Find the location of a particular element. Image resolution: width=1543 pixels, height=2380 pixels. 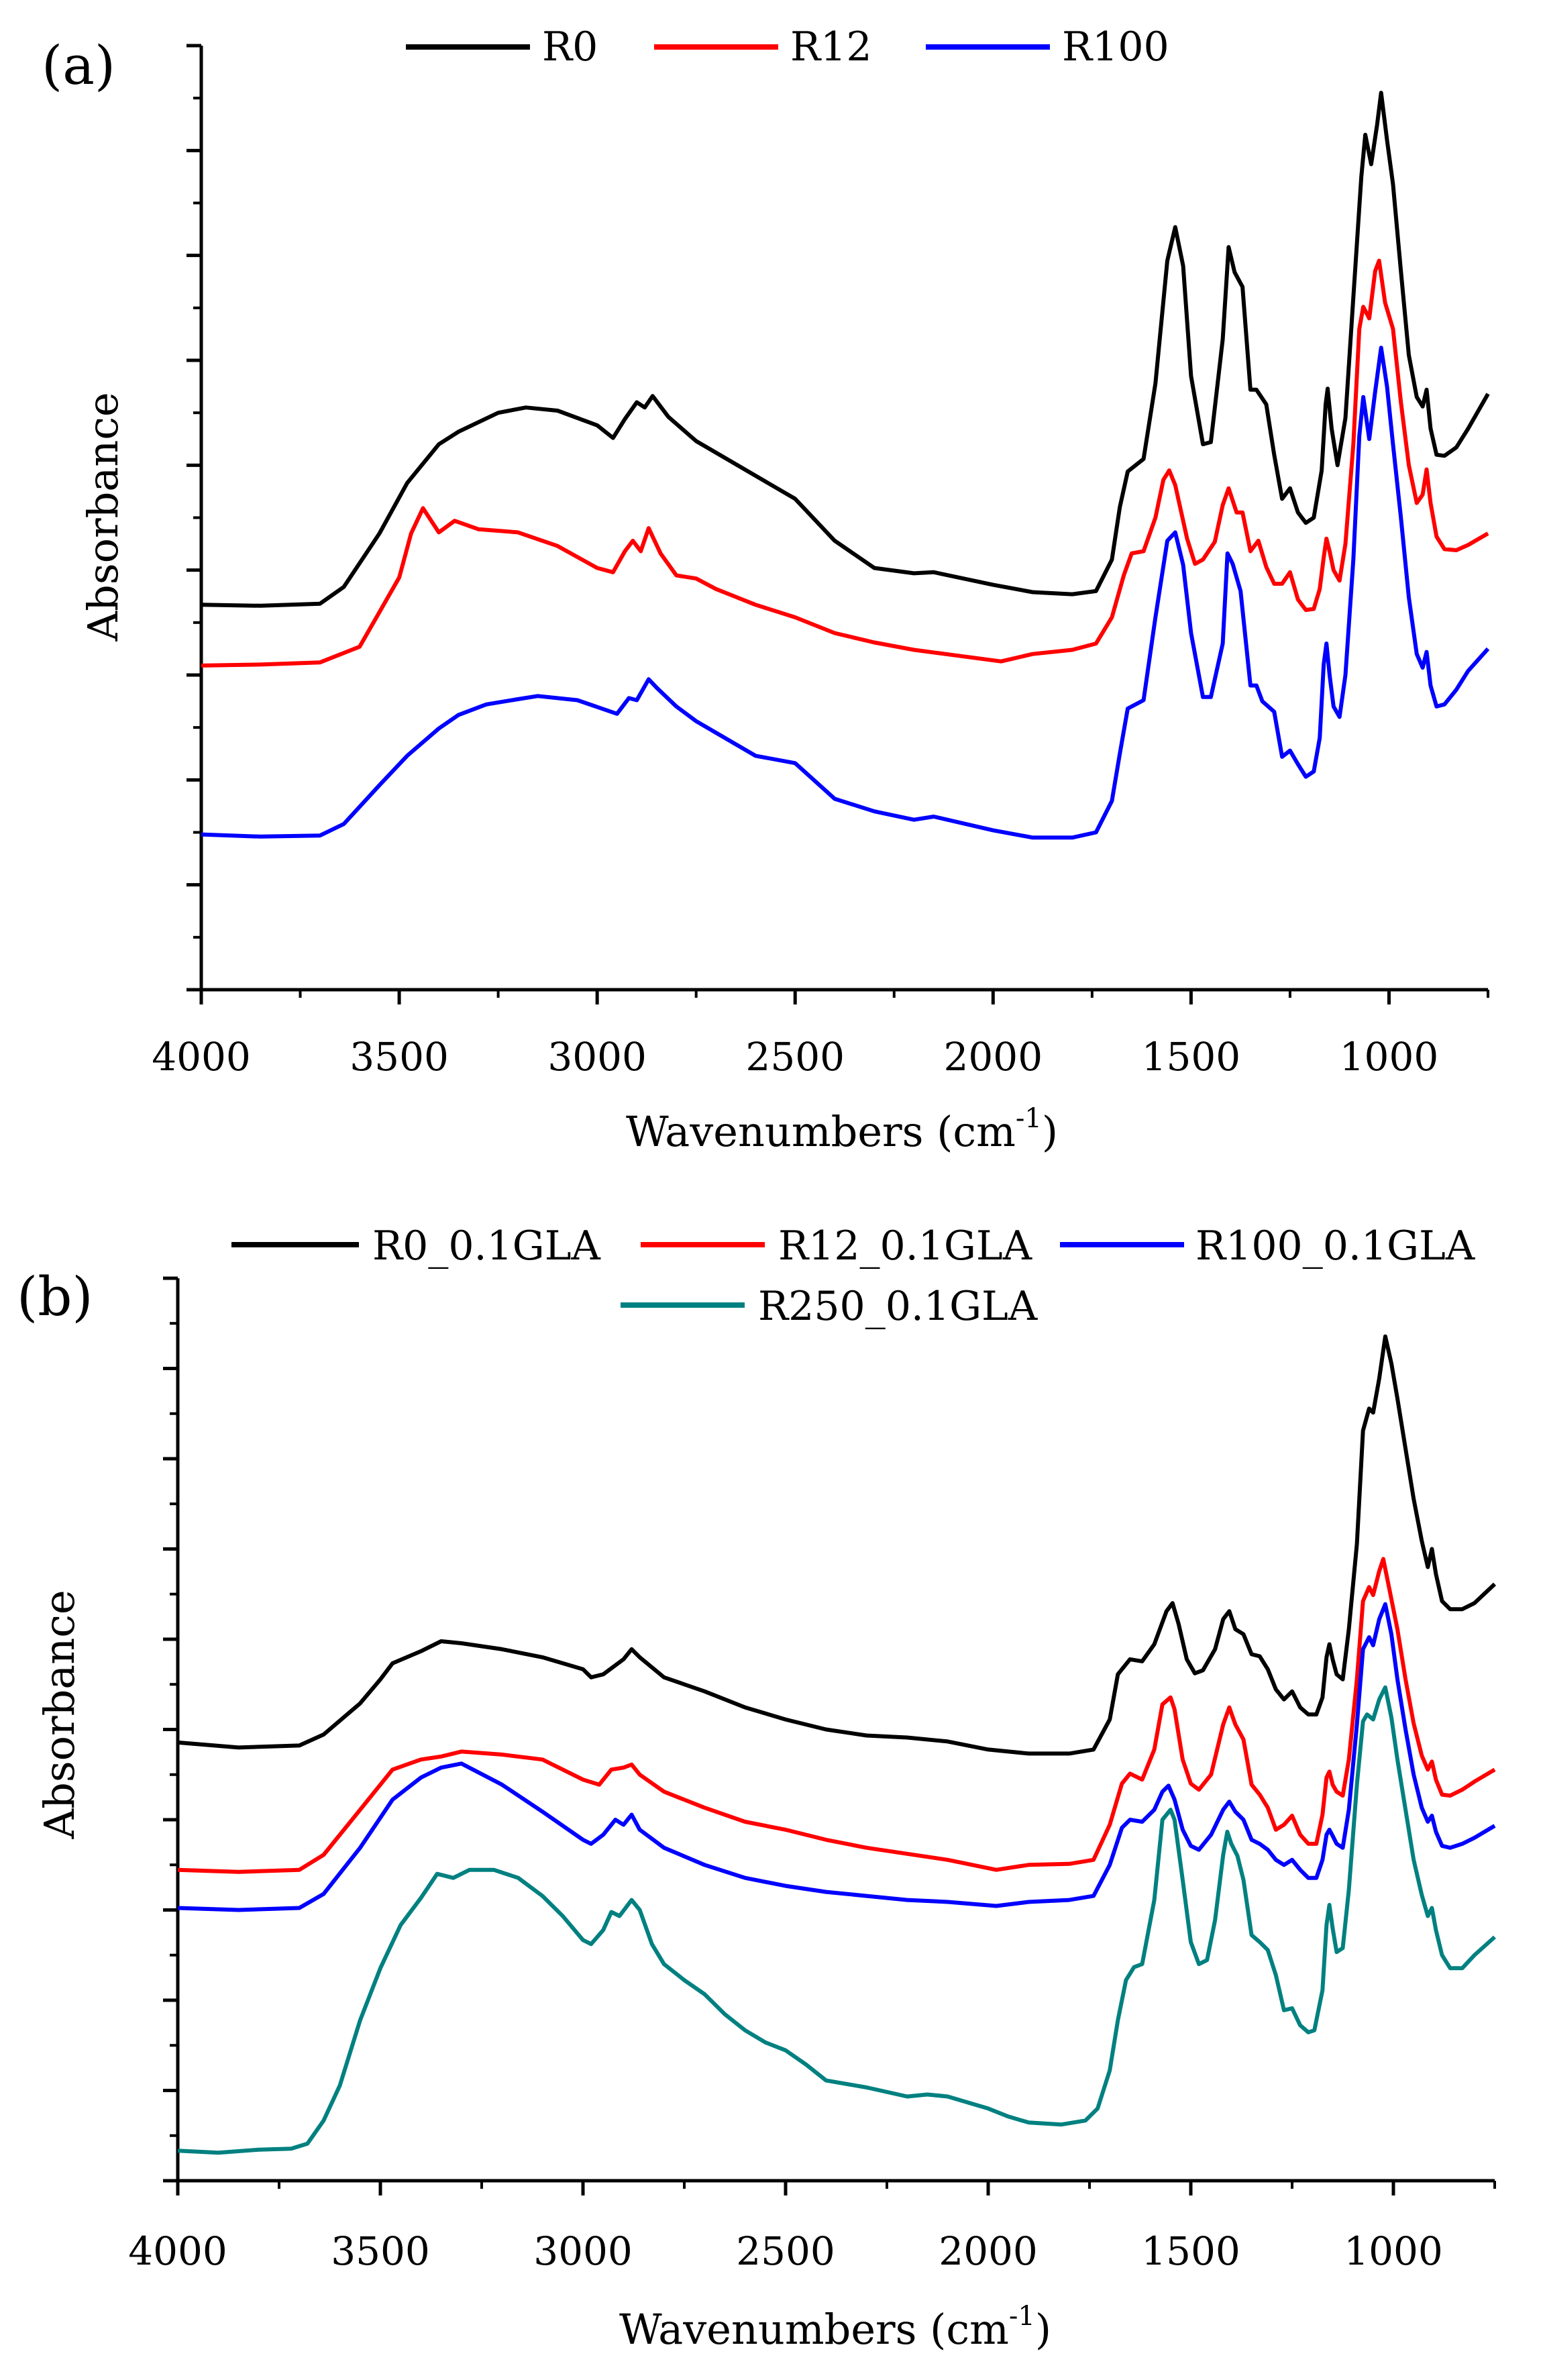

legend-label-r12: R12 is located at coordinates (831, 47).